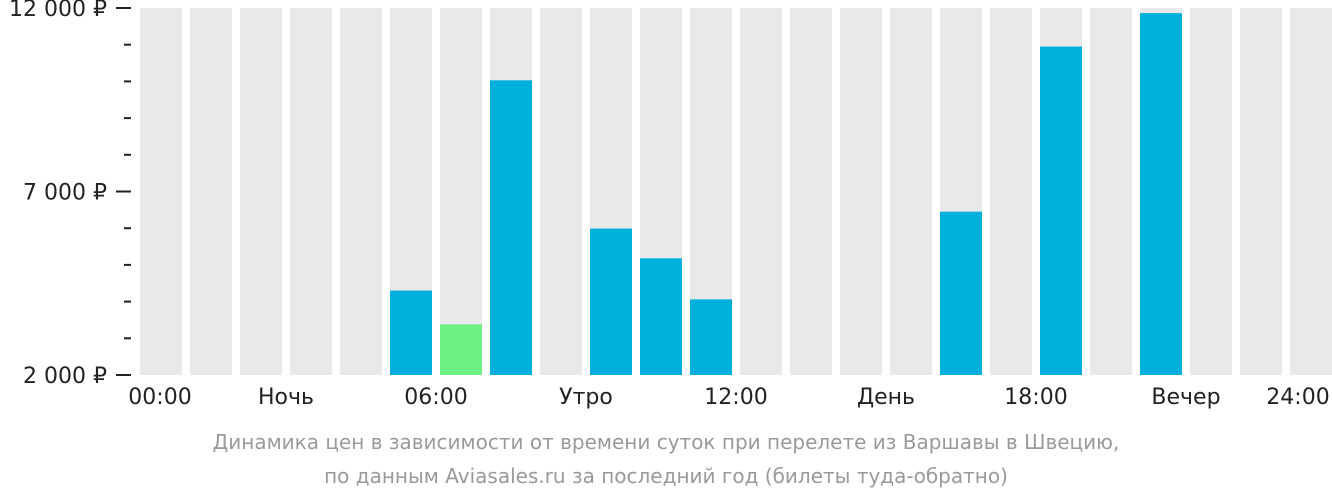 This screenshot has width=1332, height=502. What do you see at coordinates (58, 11) in the screenshot?
I see `y-tick-label: 12 000 ₽` at bounding box center [58, 11].